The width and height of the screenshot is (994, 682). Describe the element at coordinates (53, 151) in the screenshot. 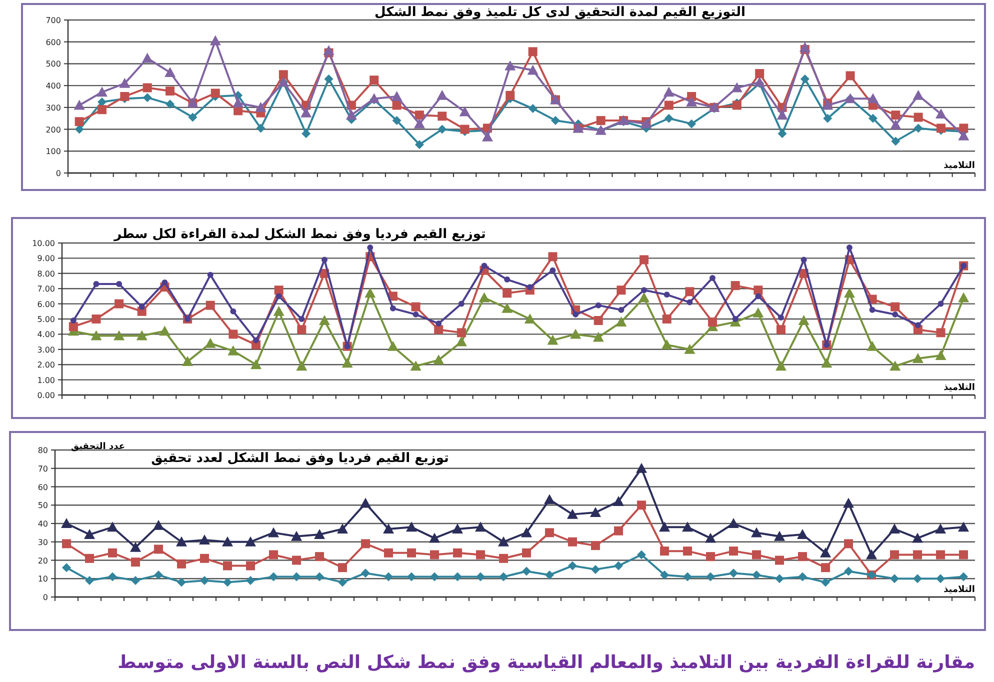

I see `y-tick-label: 100` at that location.